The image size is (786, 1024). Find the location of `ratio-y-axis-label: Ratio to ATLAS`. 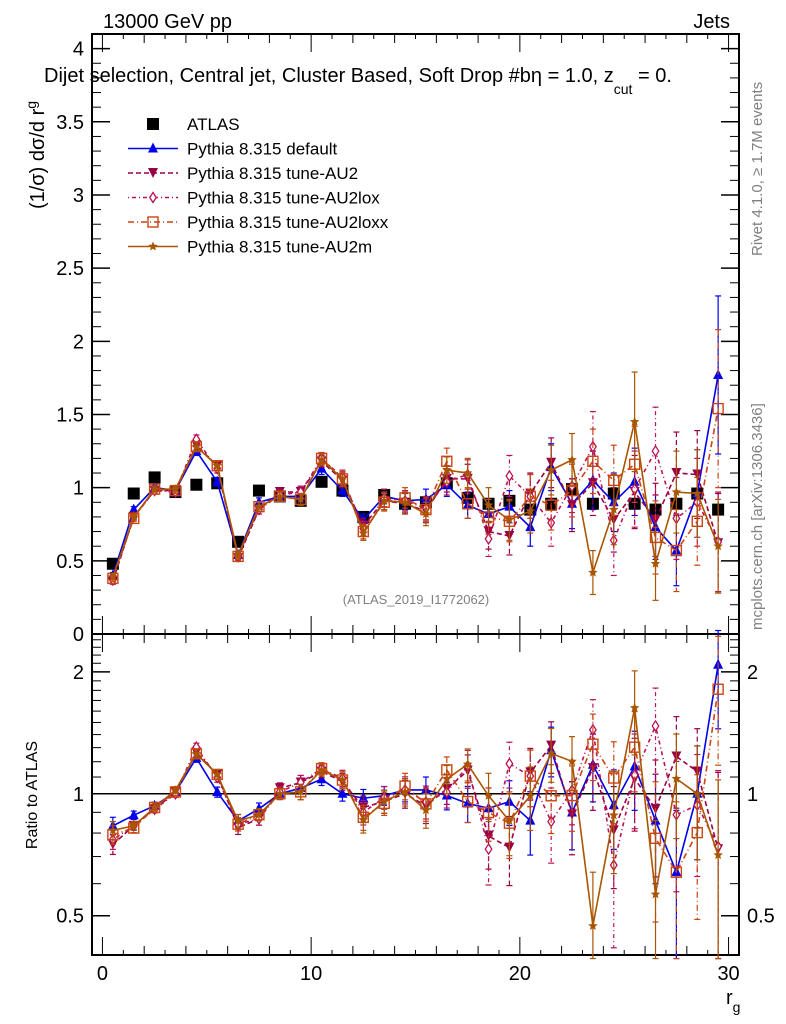

ratio-y-axis-label: Ratio to ATLAS is located at coordinates (32, 795).